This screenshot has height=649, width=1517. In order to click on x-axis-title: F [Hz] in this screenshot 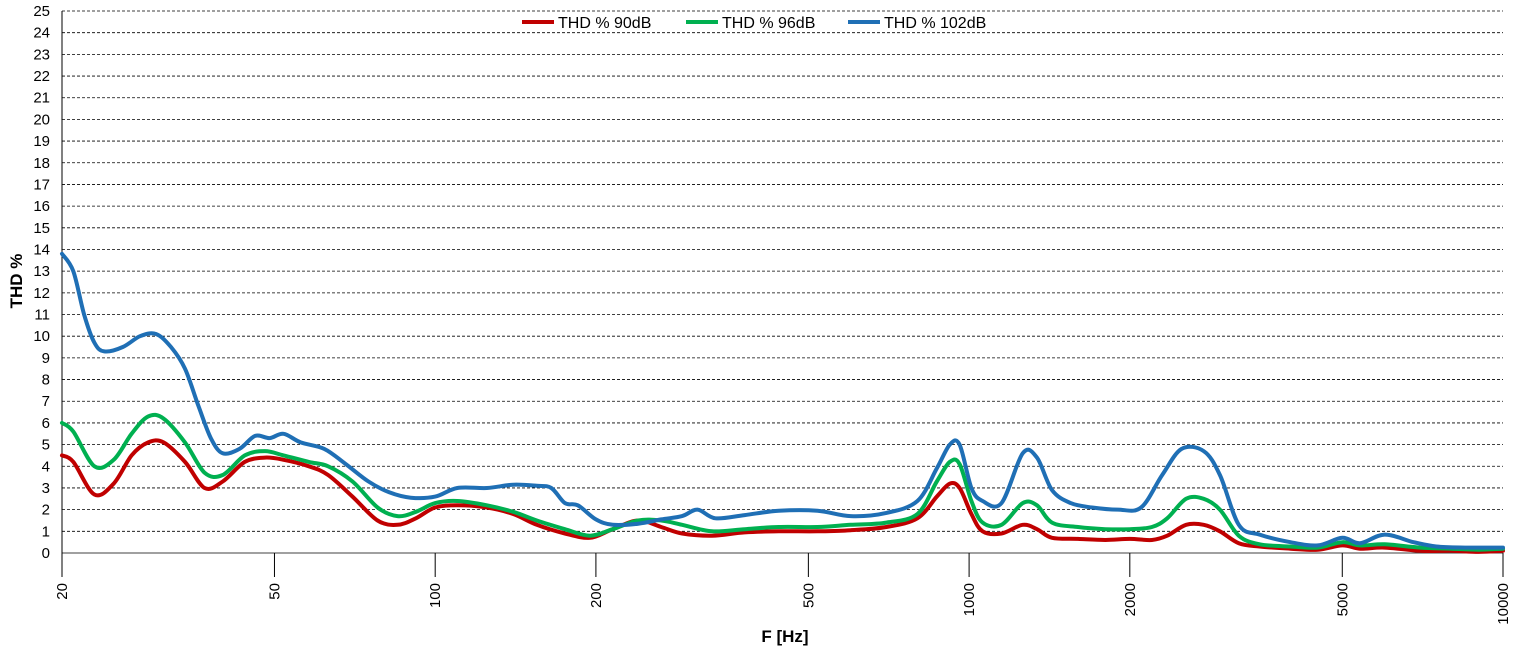, I will do `click(784, 636)`.